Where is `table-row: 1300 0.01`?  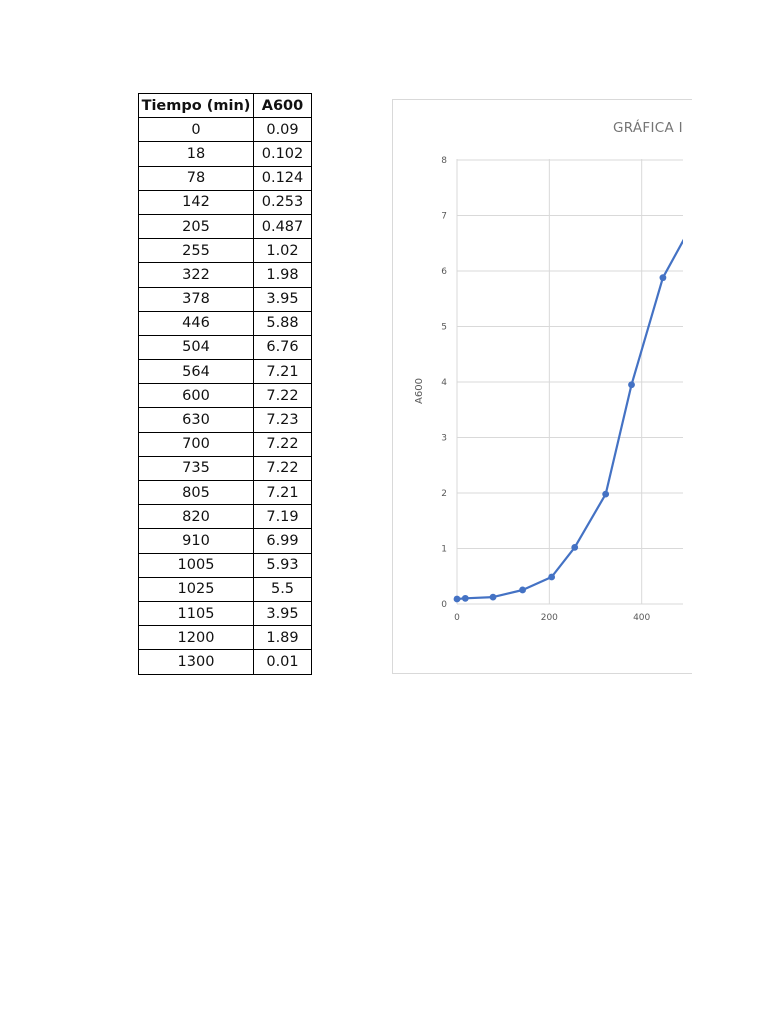 table-row: 1300 0.01 is located at coordinates (225, 662).